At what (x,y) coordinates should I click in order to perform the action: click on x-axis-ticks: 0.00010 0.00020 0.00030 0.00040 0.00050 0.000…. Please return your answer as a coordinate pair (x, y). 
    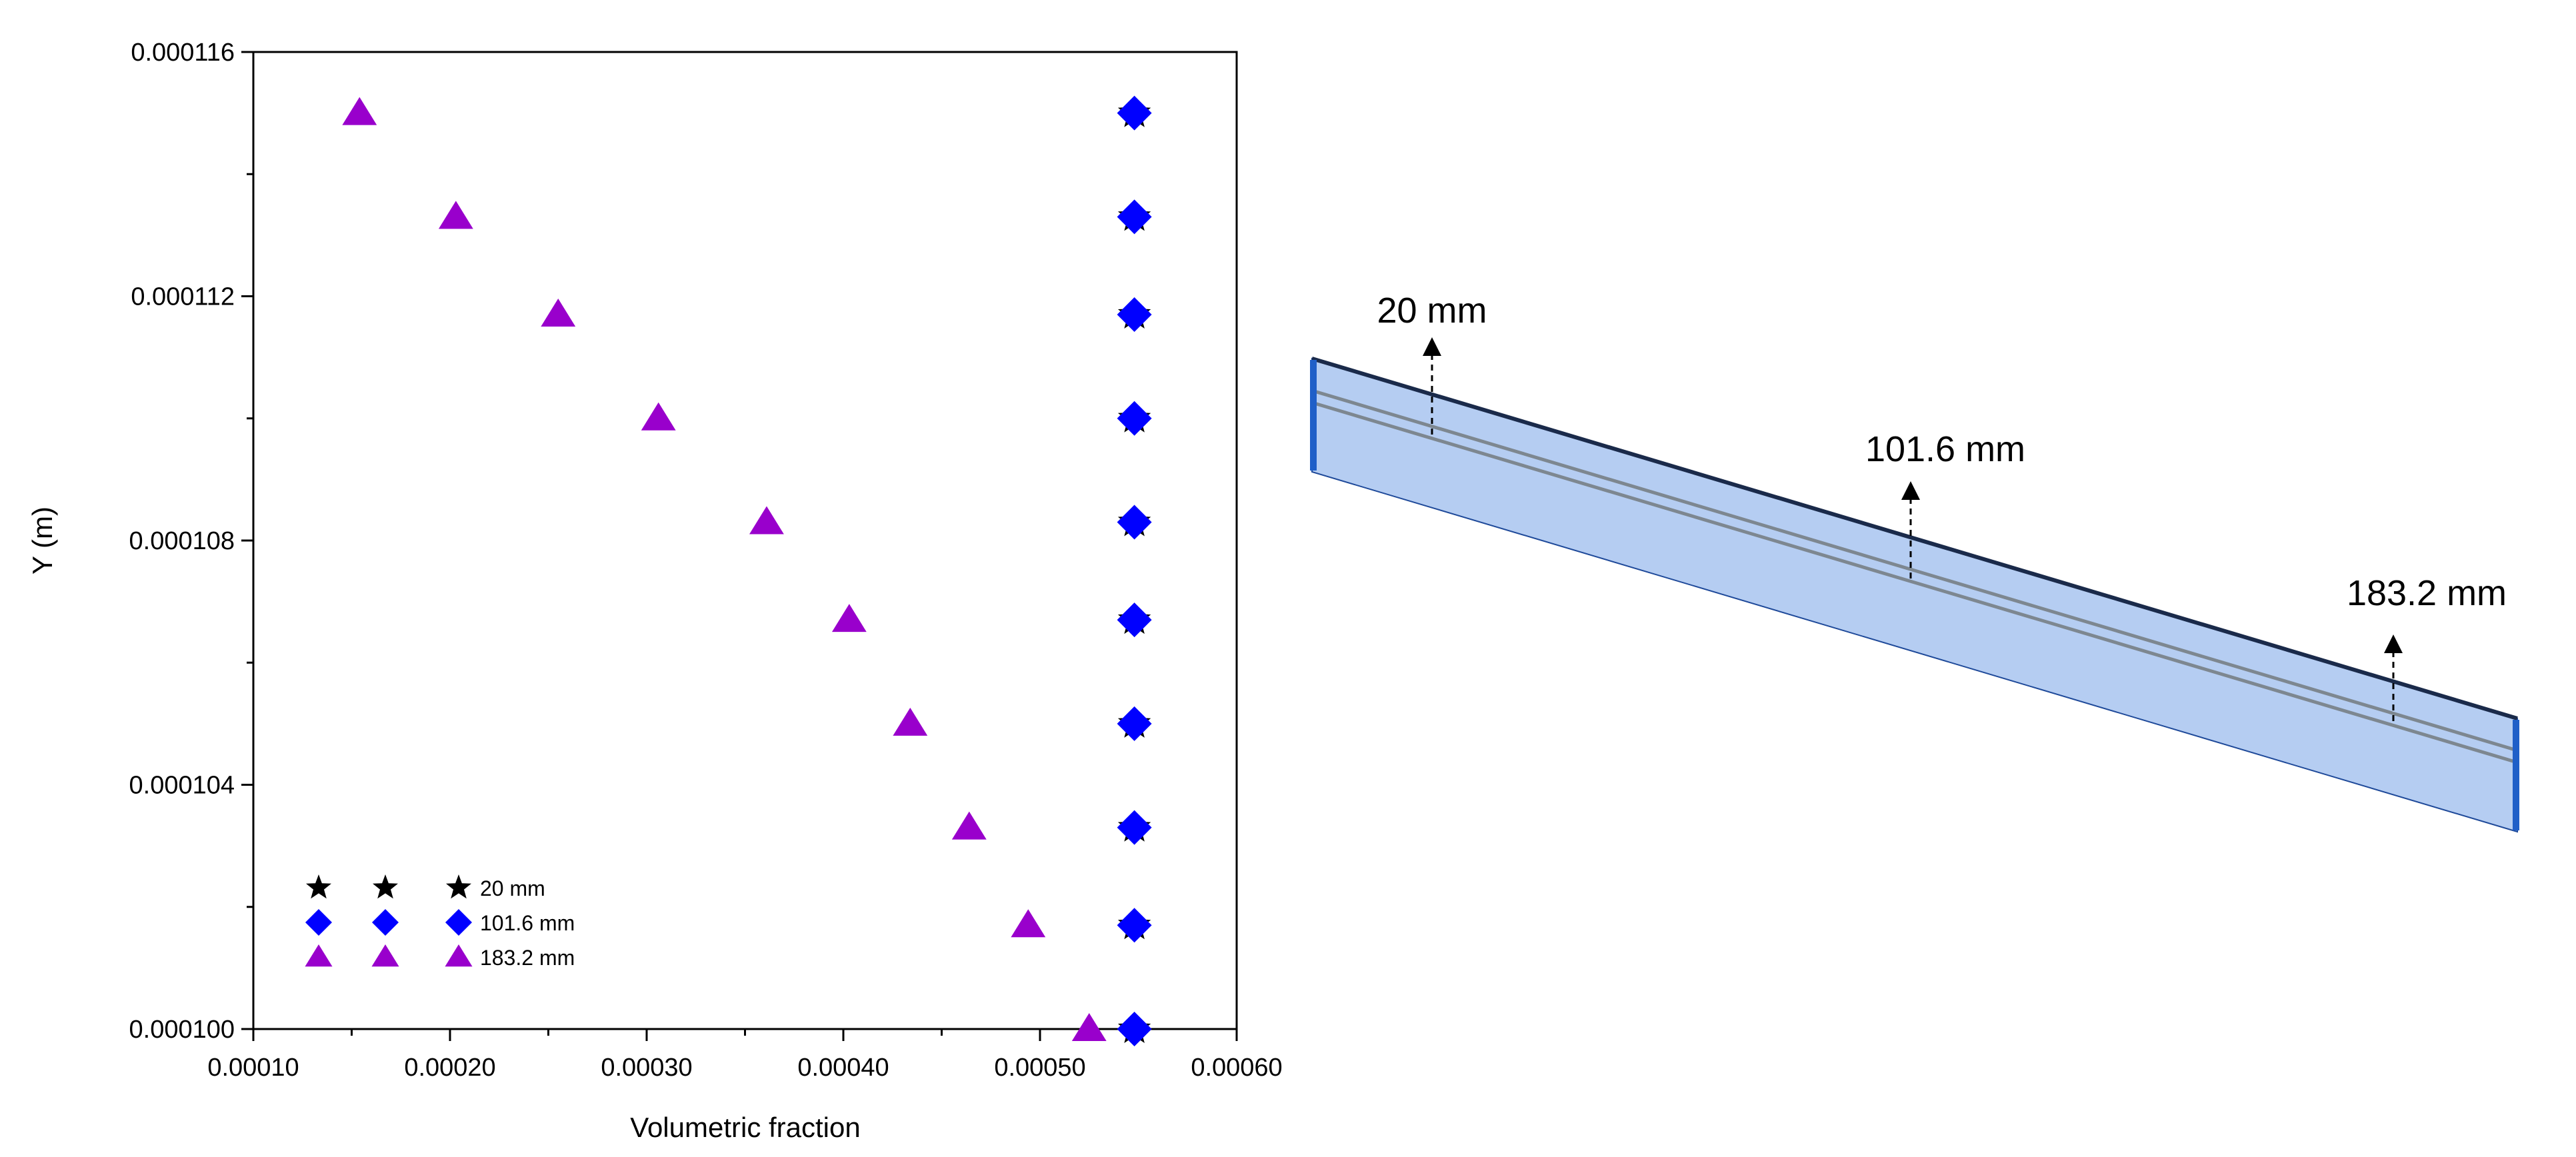
    Looking at the image, I should click on (745, 1055).